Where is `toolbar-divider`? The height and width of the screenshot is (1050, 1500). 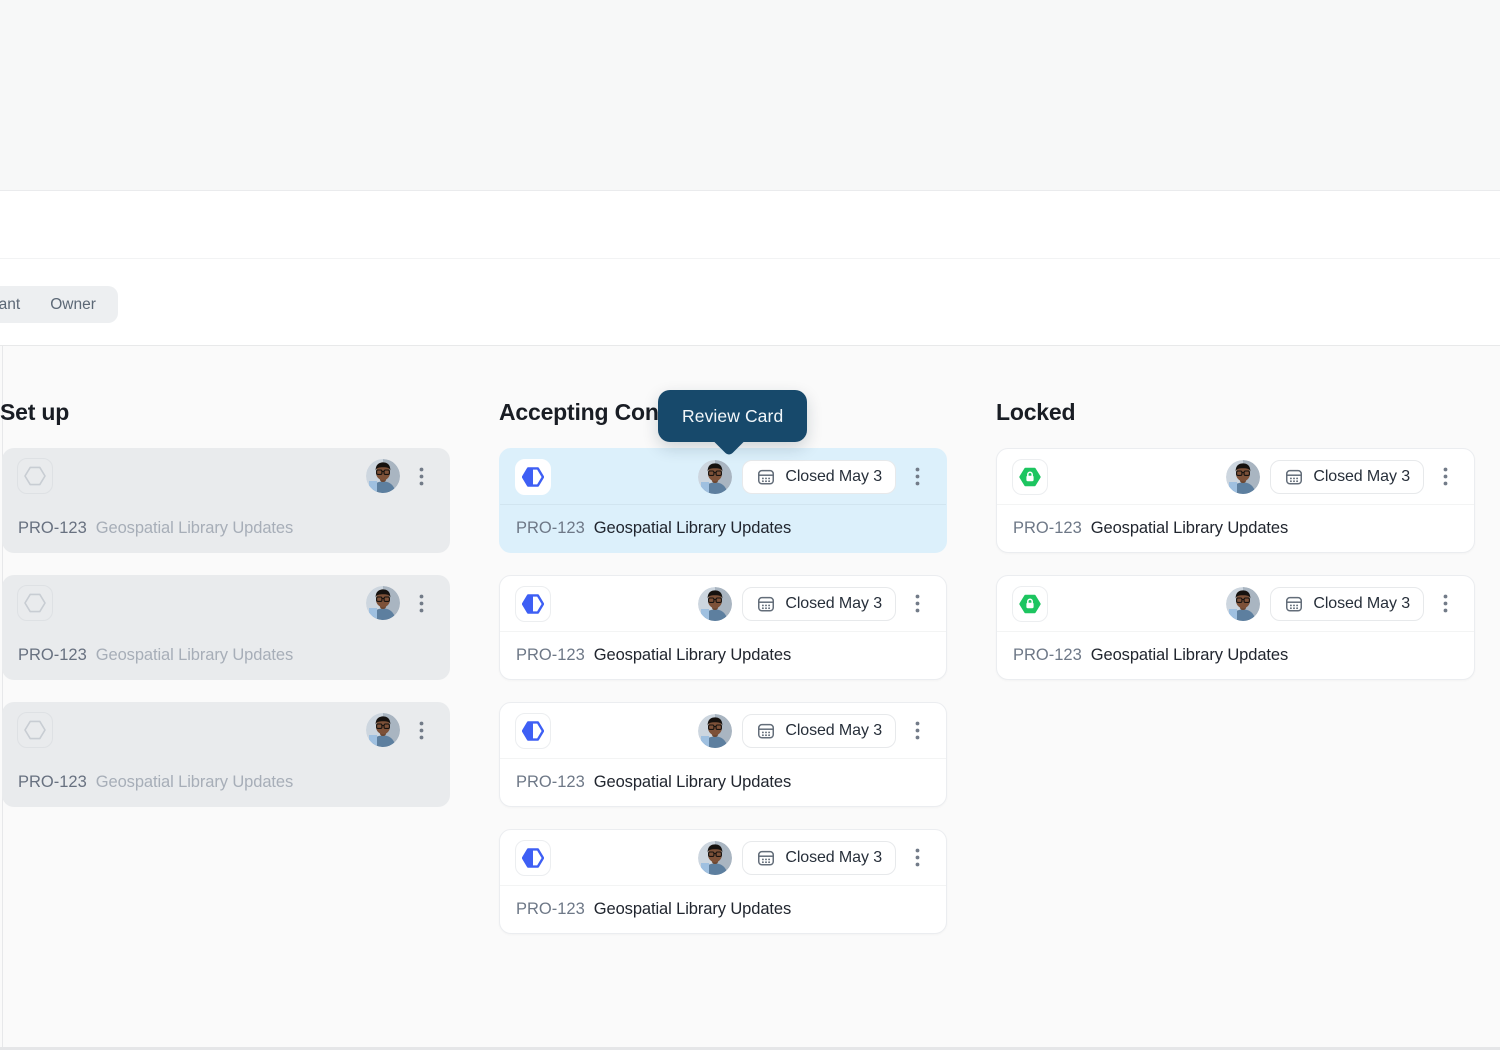 toolbar-divider is located at coordinates (750, 258).